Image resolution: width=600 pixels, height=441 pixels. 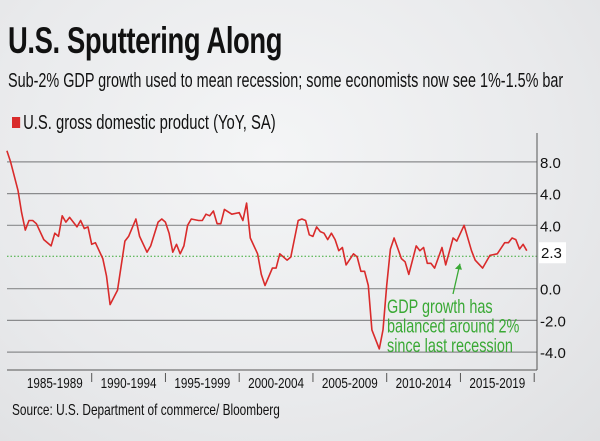 I want to click on x-tick-label: 1995-1999, so click(x=202, y=383).